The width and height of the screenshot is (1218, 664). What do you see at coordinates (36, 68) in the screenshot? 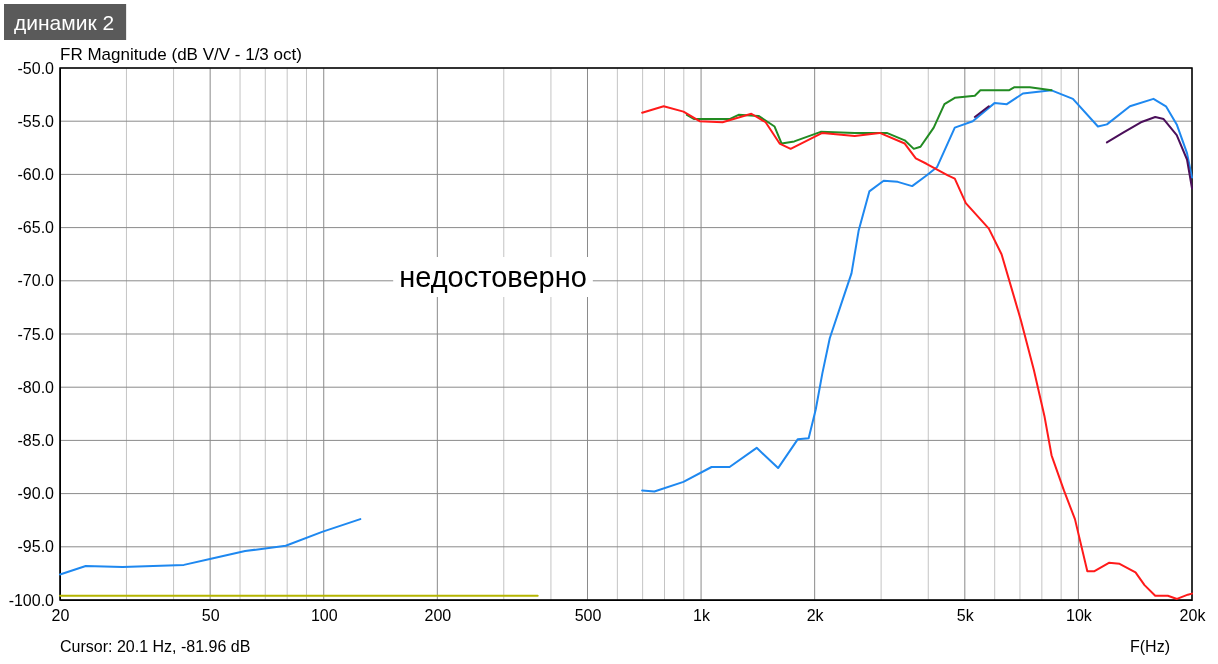
I see `y-tick-label: -50.0` at bounding box center [36, 68].